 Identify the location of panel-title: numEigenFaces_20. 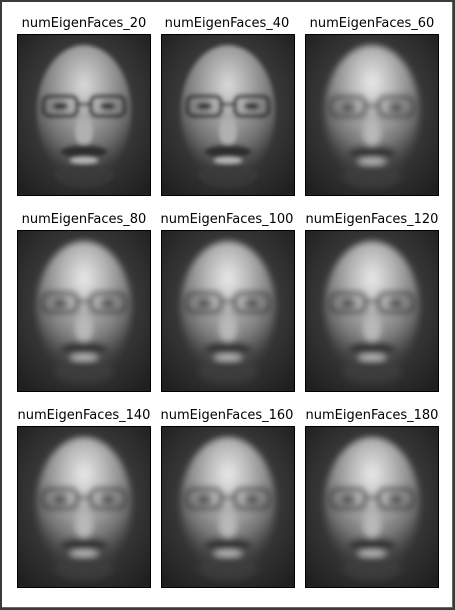
(84, 23).